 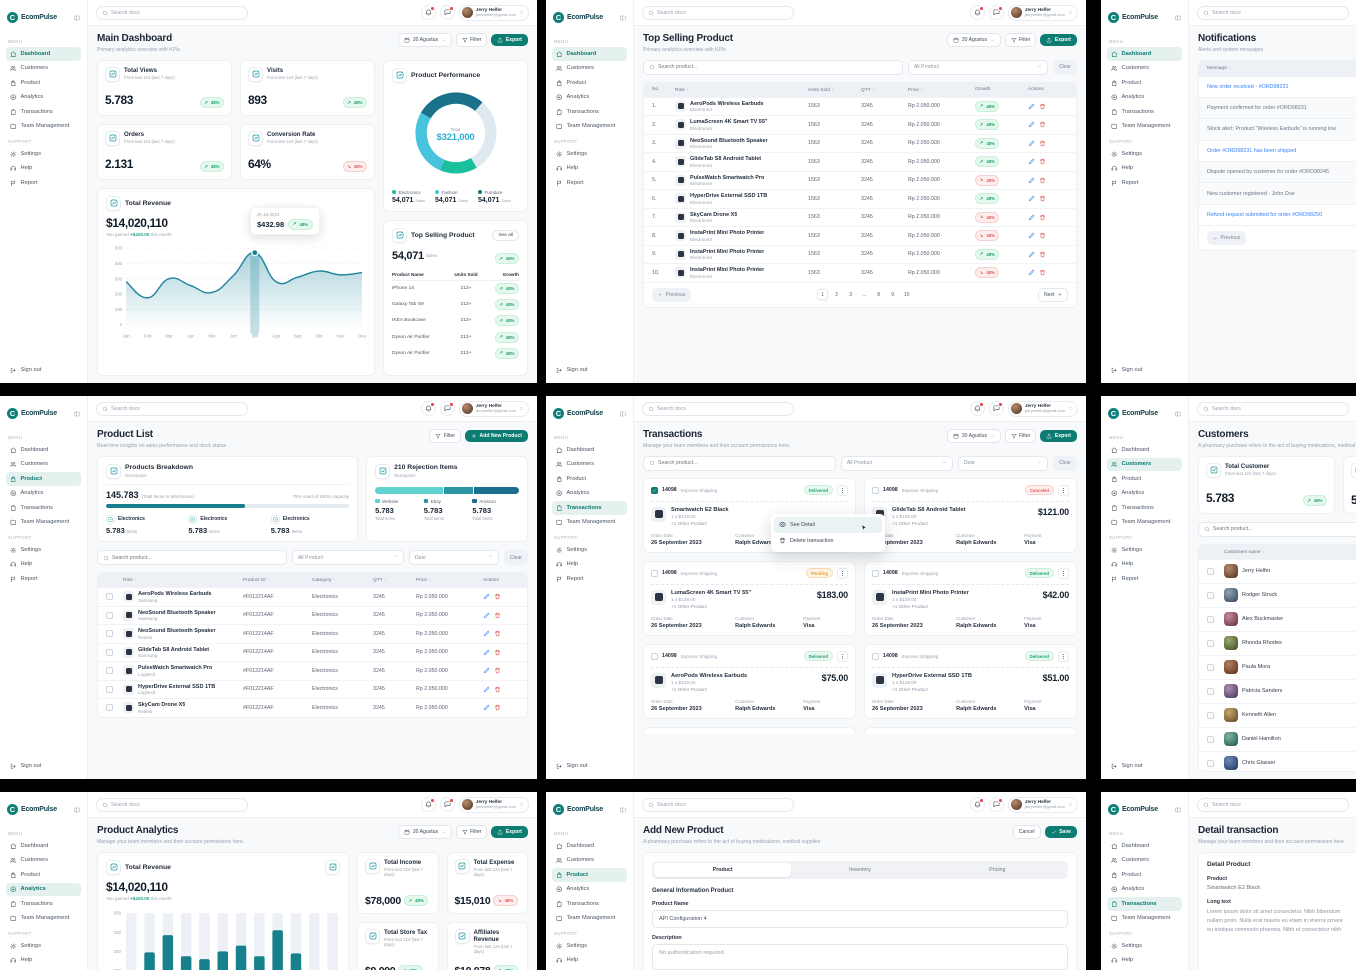 What do you see at coordinates (1277, 107) in the screenshot?
I see `notification-row: Payment confirmed for order #ORD98231` at bounding box center [1277, 107].